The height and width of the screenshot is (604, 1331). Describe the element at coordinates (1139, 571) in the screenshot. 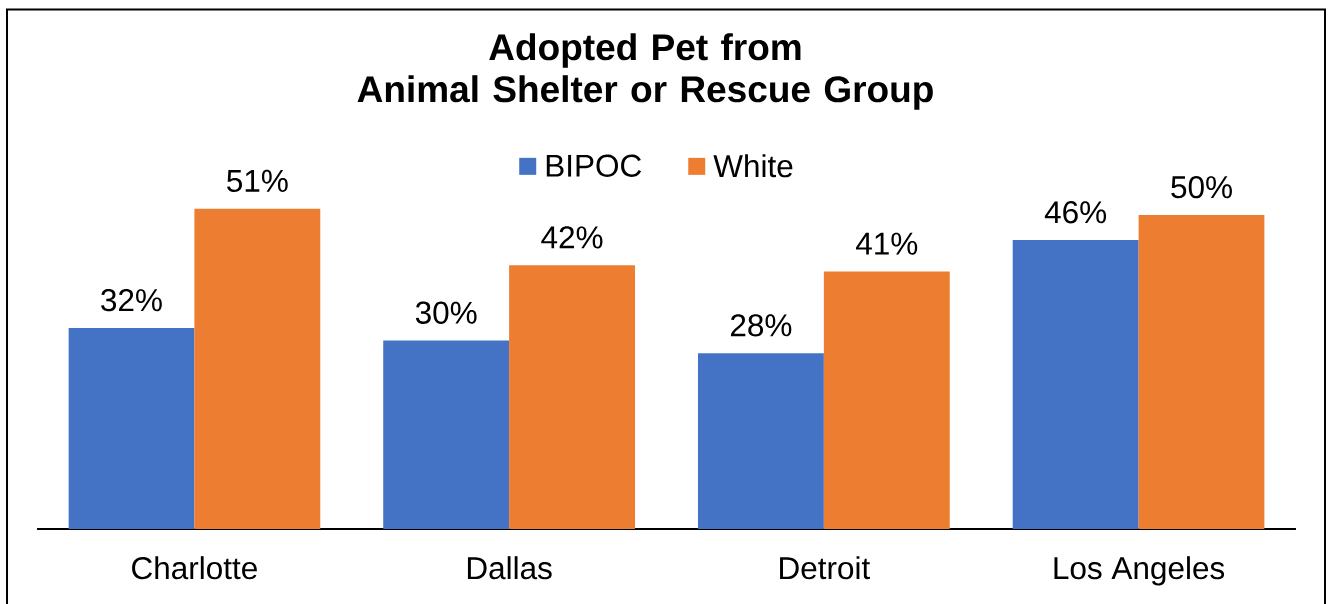

I see `x-tick-label: Los Angeles` at that location.